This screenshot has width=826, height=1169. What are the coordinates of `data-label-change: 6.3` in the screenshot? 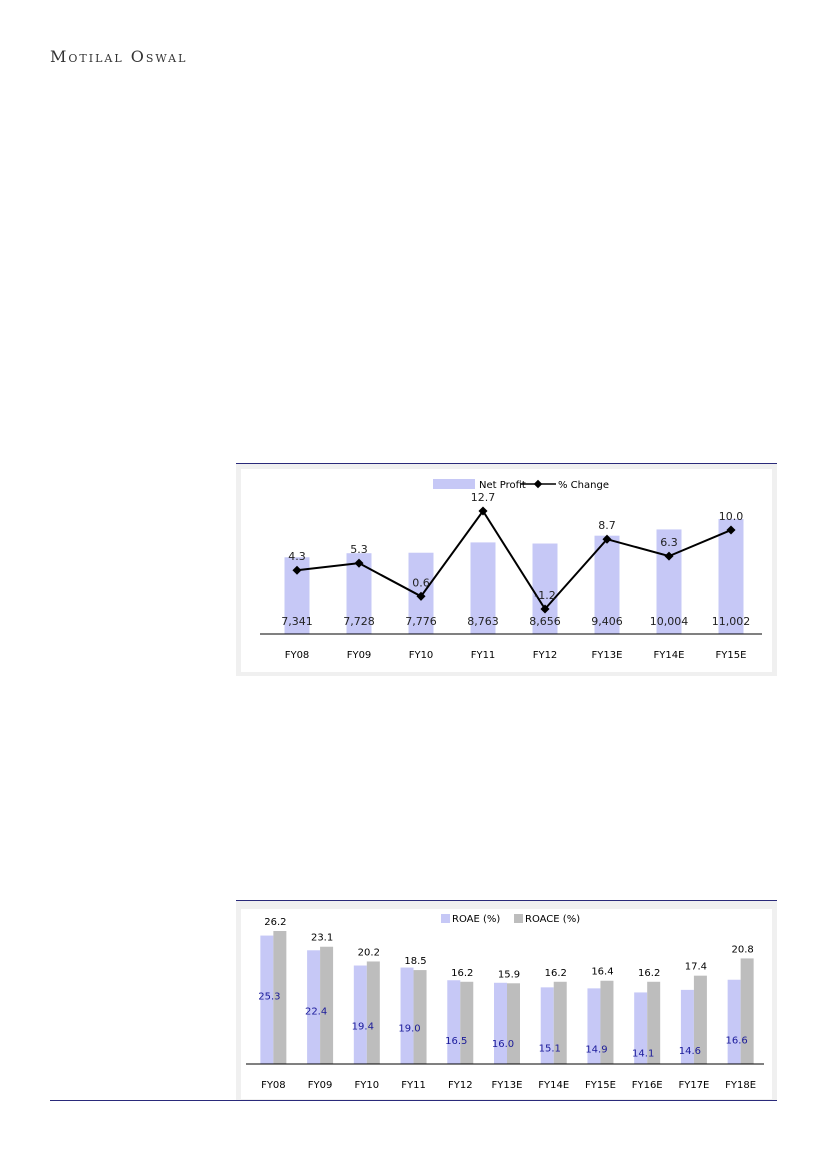 It's located at (669, 542).